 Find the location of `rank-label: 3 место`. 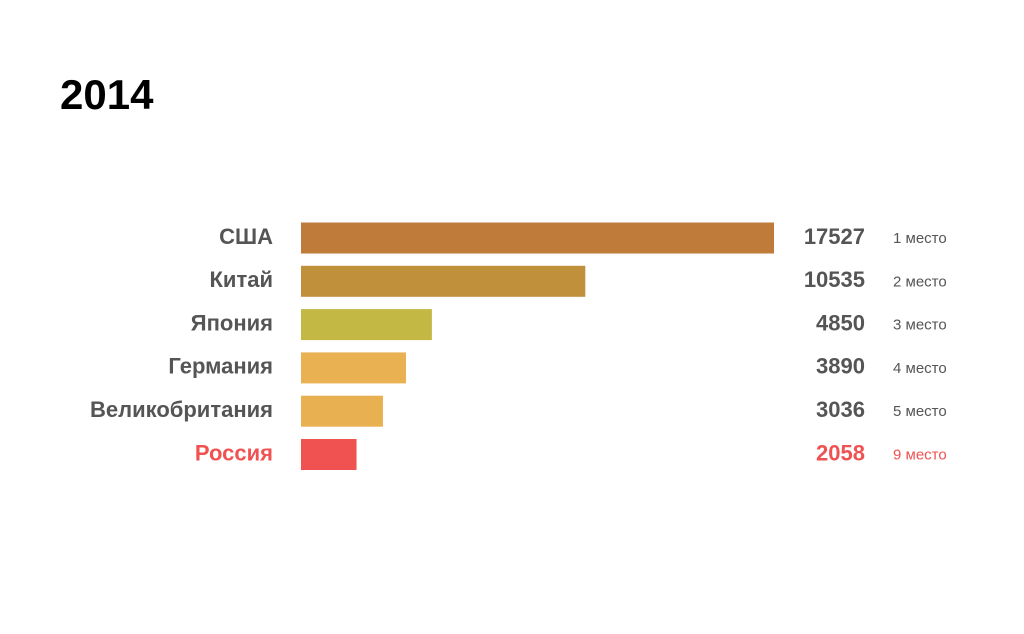

rank-label: 3 место is located at coordinates (920, 325).